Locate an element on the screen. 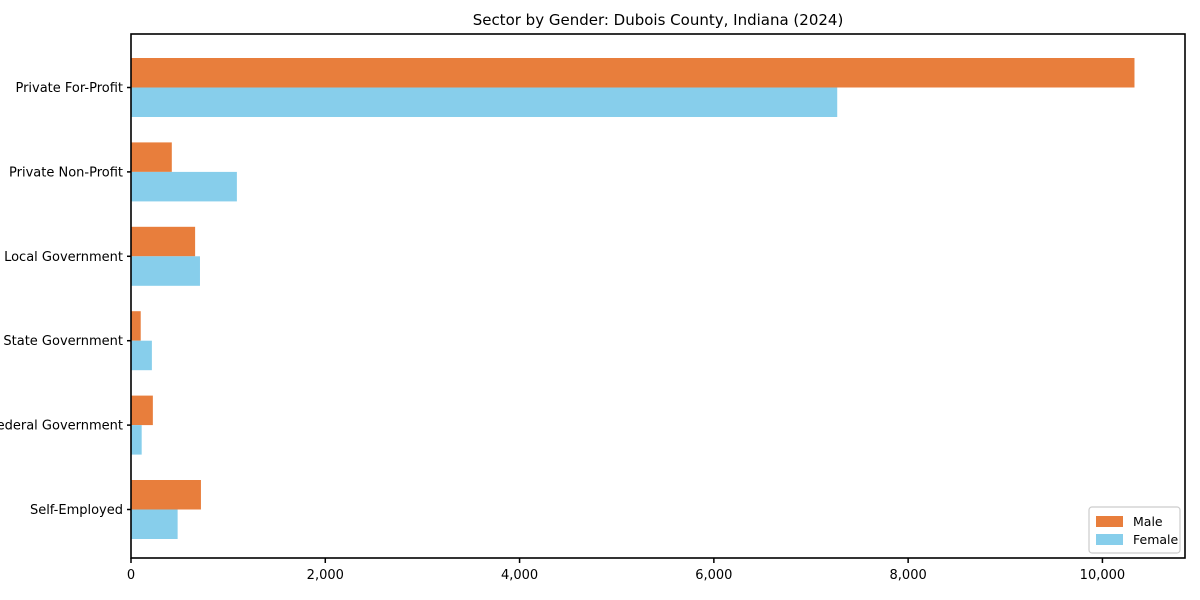 The image size is (1200, 600). y-tick-label: Self-Employed is located at coordinates (76, 510).